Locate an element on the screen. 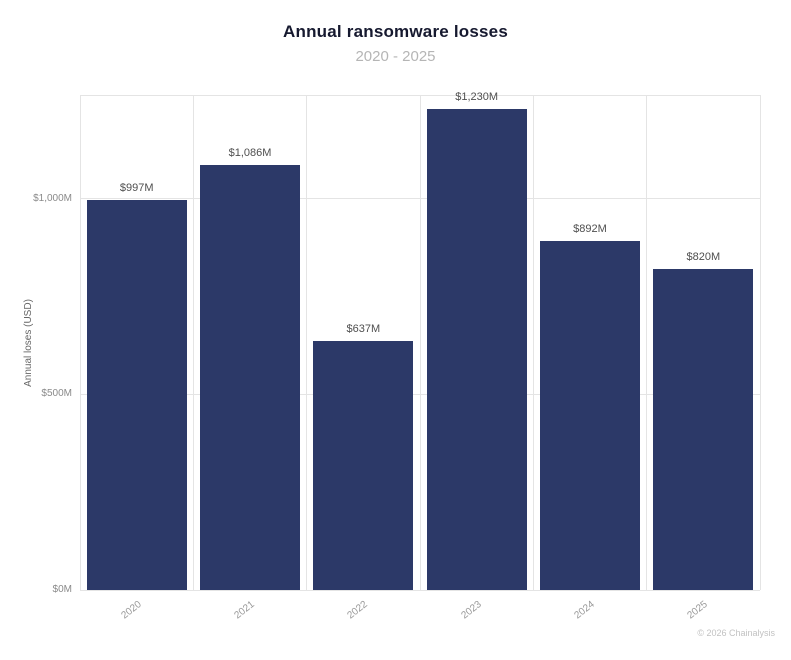 This screenshot has height=660, width=791. y-tick-label: $0M is located at coordinates (62, 589).